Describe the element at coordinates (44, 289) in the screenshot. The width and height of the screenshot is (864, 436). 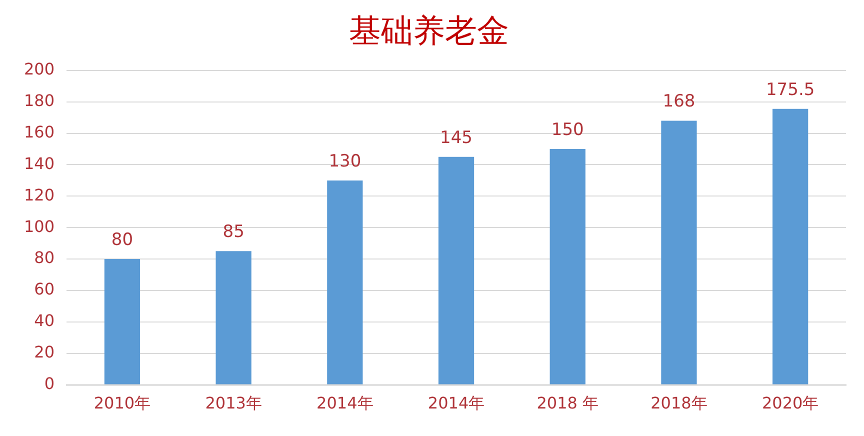
I see `y-tick-label: 60` at that location.